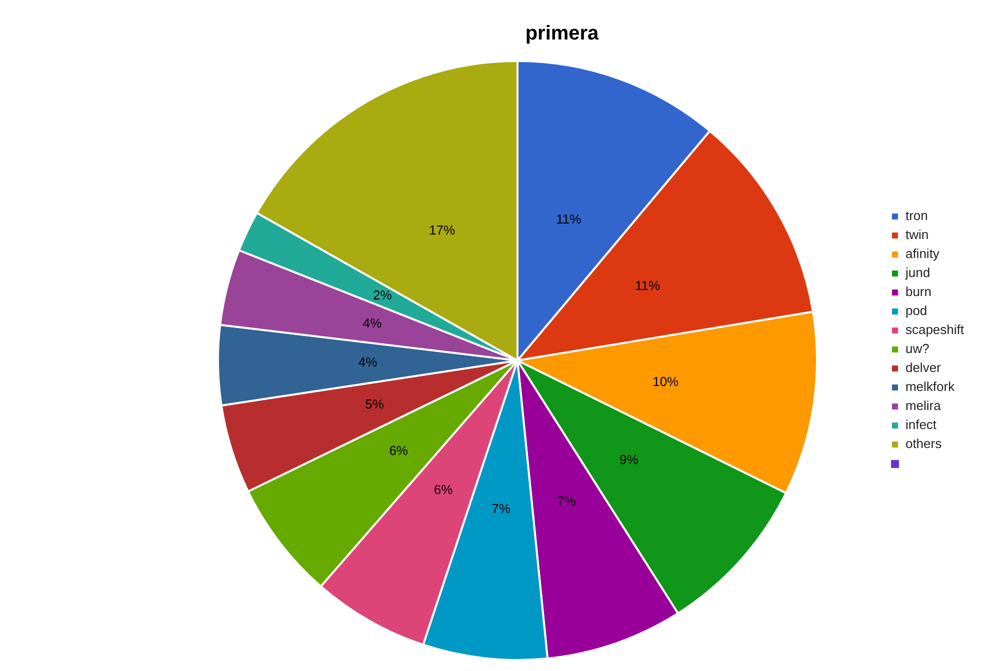  What do you see at coordinates (916, 310) in the screenshot?
I see `legend-label: pod` at bounding box center [916, 310].